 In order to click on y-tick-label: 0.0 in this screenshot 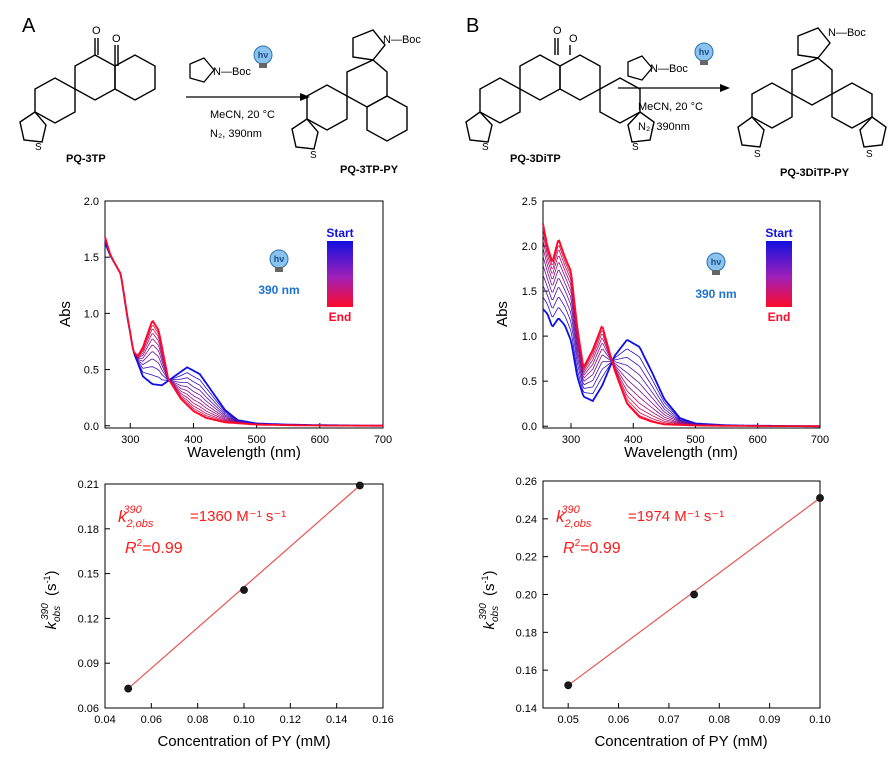, I will do `click(529, 427)`.